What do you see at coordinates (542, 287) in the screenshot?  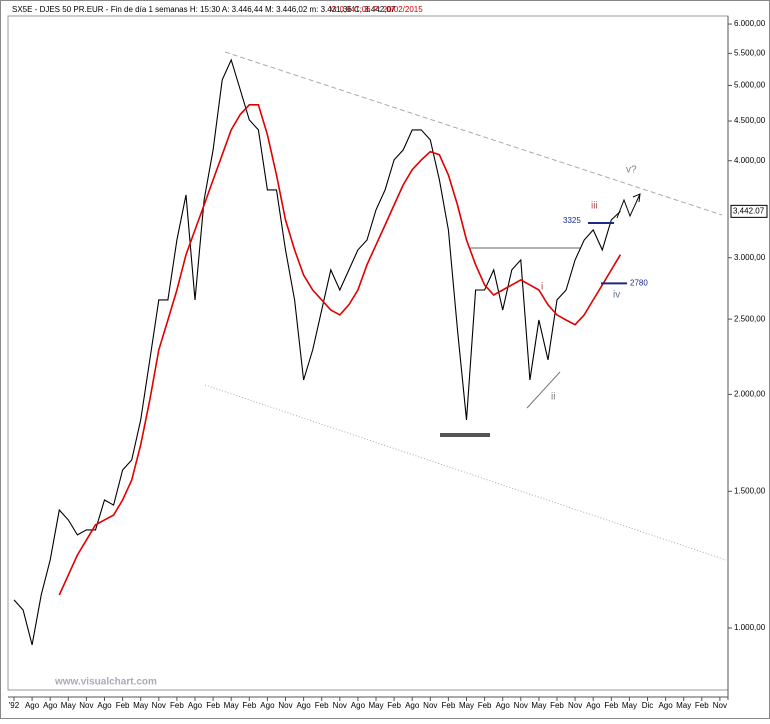 I see `wave-label: i` at bounding box center [542, 287].